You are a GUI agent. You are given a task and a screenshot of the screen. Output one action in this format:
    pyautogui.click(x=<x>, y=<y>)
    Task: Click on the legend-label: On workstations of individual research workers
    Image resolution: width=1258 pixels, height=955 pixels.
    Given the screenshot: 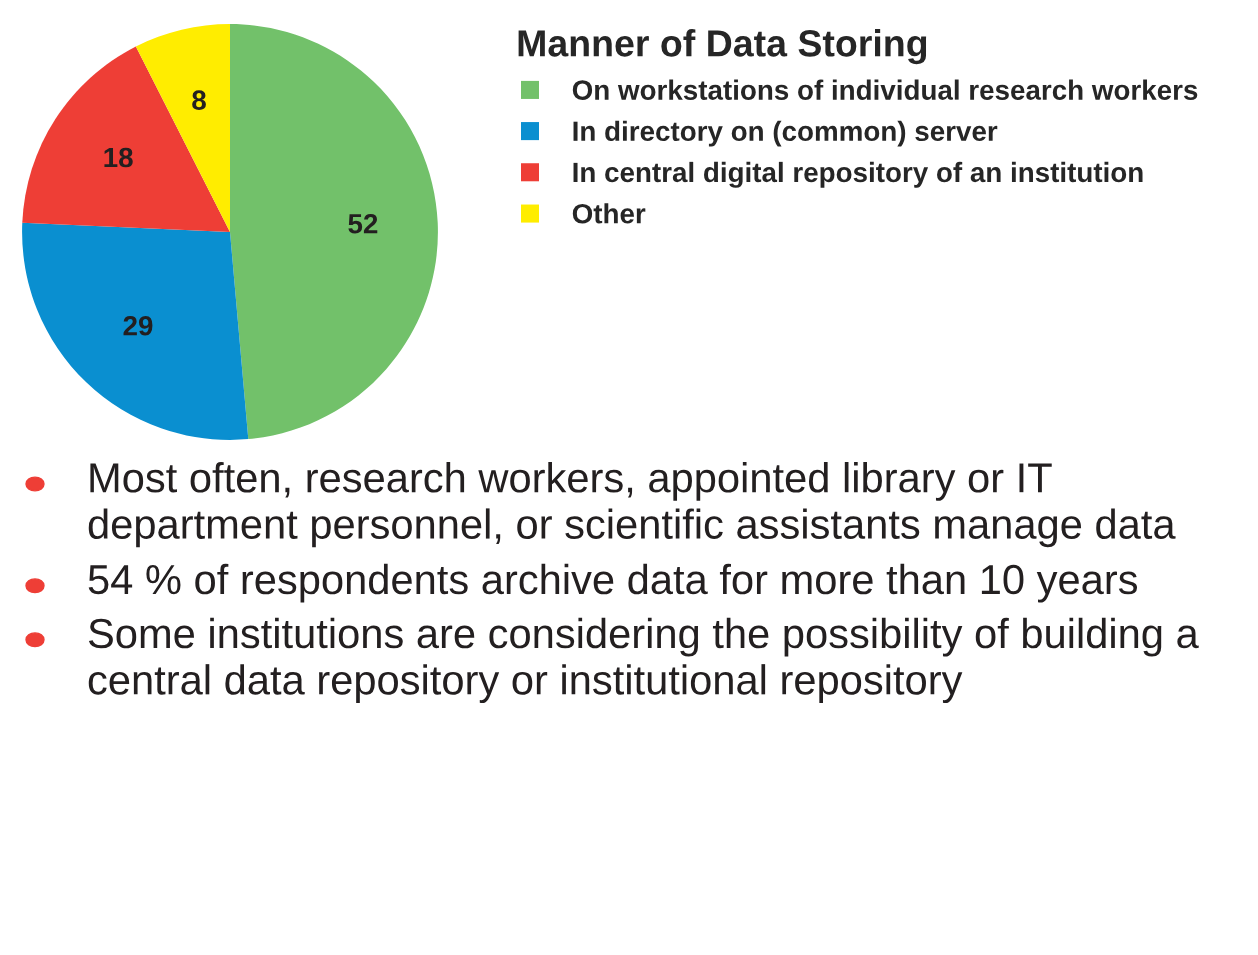 What is the action you would take?
    pyautogui.click(x=885, y=89)
    